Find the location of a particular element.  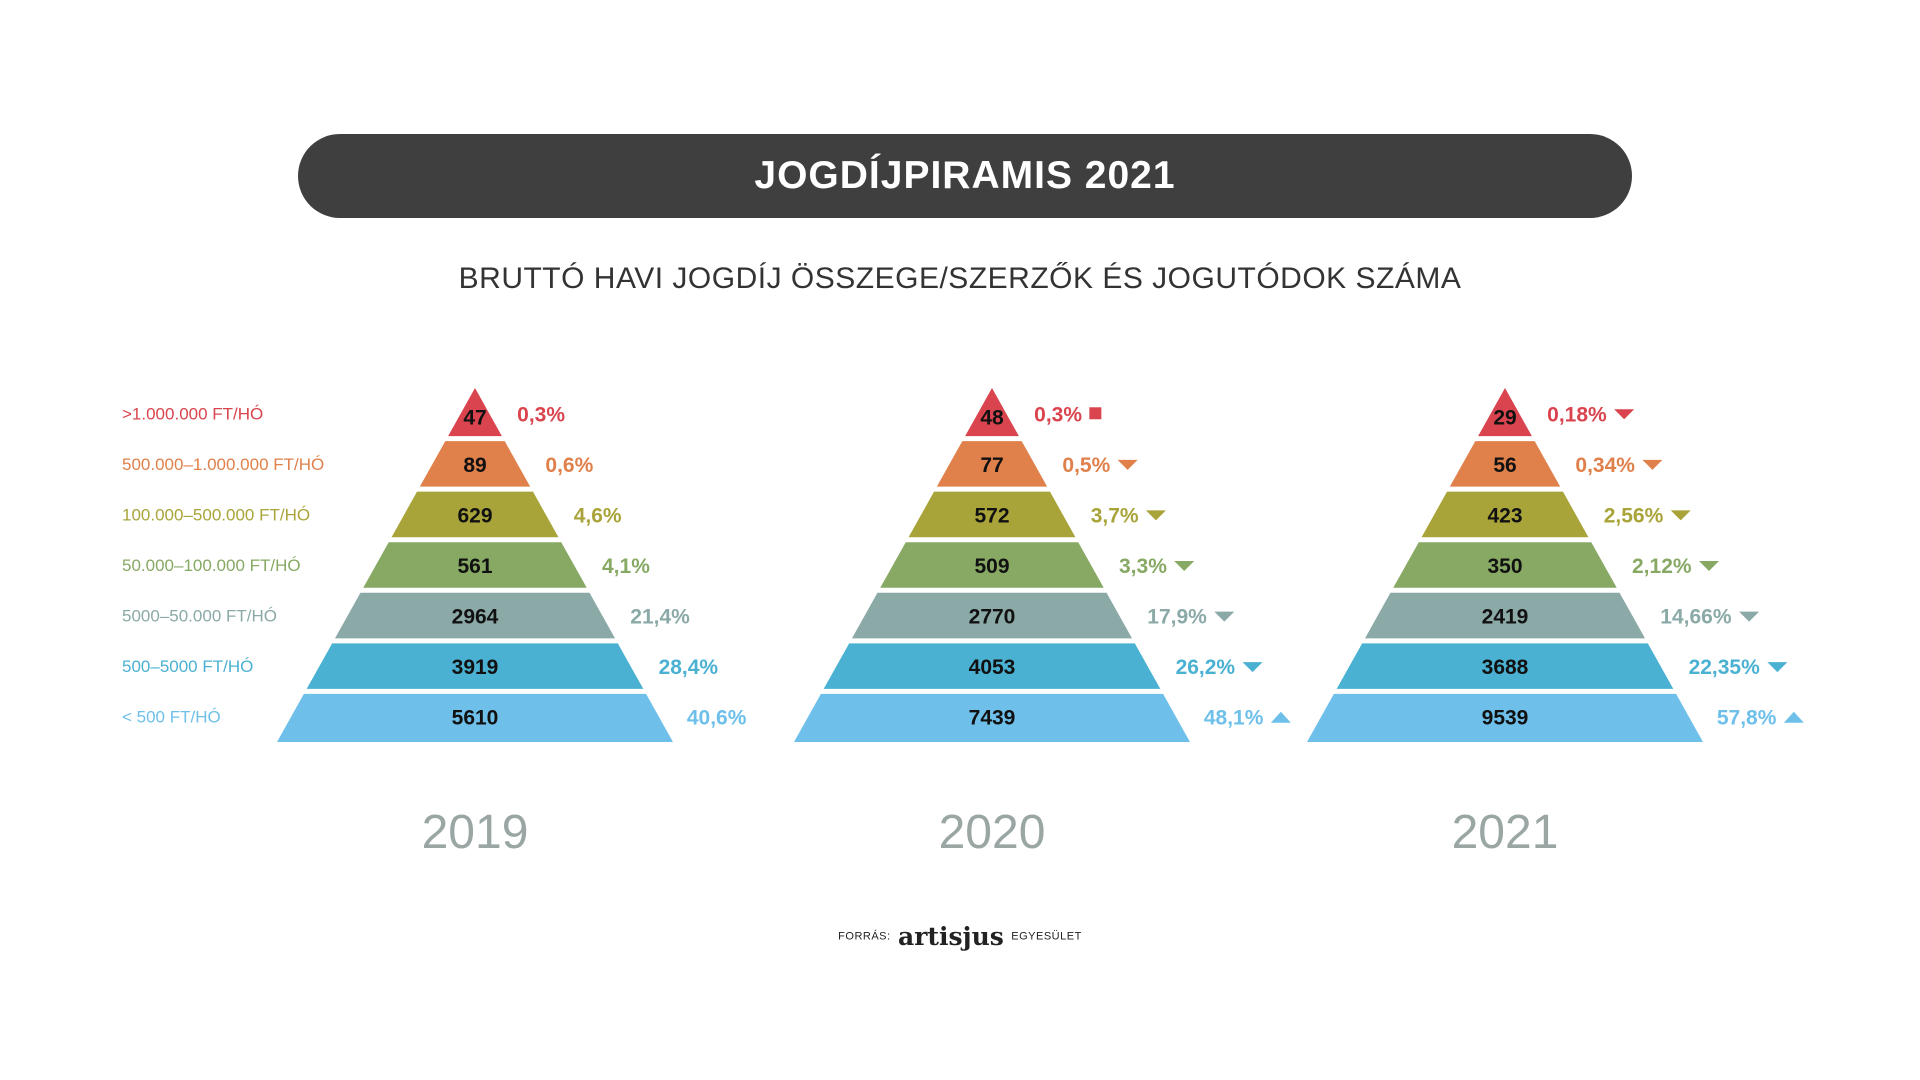

value-label: 629 is located at coordinates (474, 515).